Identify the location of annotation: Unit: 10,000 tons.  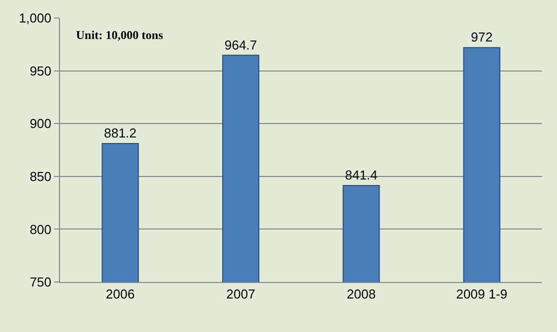
(120, 35).